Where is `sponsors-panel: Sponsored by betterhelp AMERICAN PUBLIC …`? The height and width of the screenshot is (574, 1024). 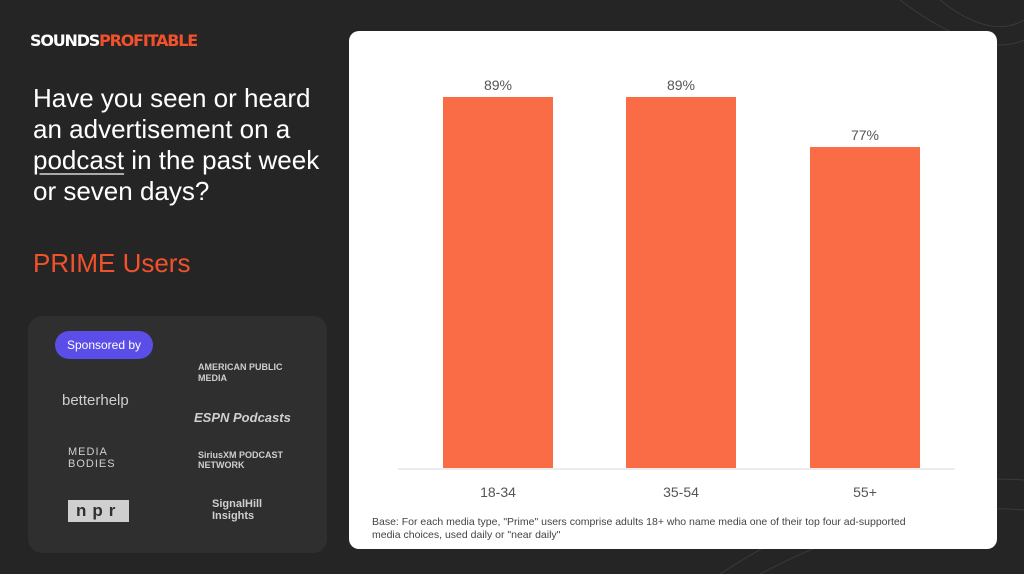 sponsors-panel: Sponsored by betterhelp AMERICAN PUBLIC … is located at coordinates (177, 434).